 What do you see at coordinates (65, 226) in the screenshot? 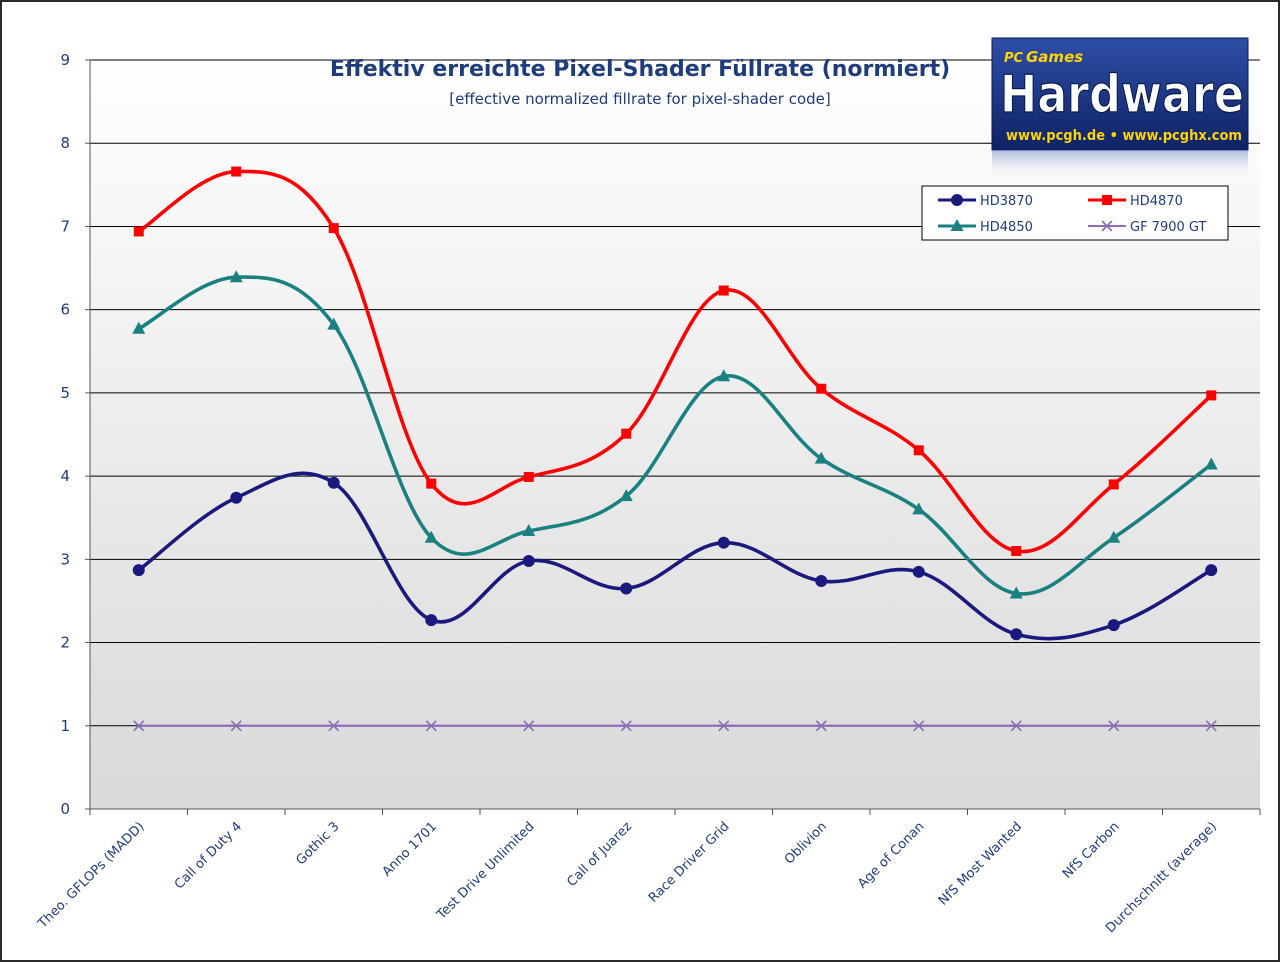
I see `y-tick-label: 7` at bounding box center [65, 226].